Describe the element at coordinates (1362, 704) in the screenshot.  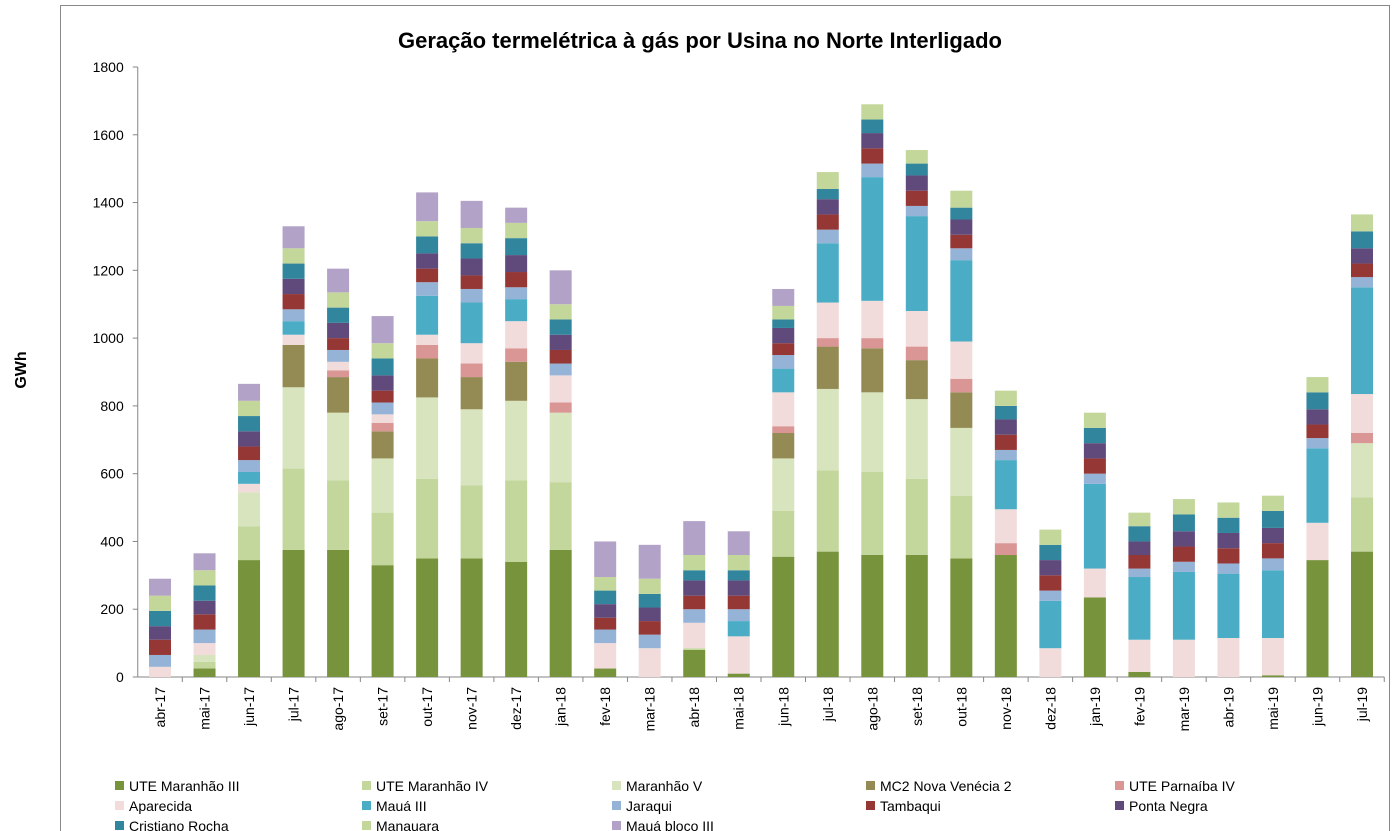
I see `x-tick-label: jul-19` at that location.